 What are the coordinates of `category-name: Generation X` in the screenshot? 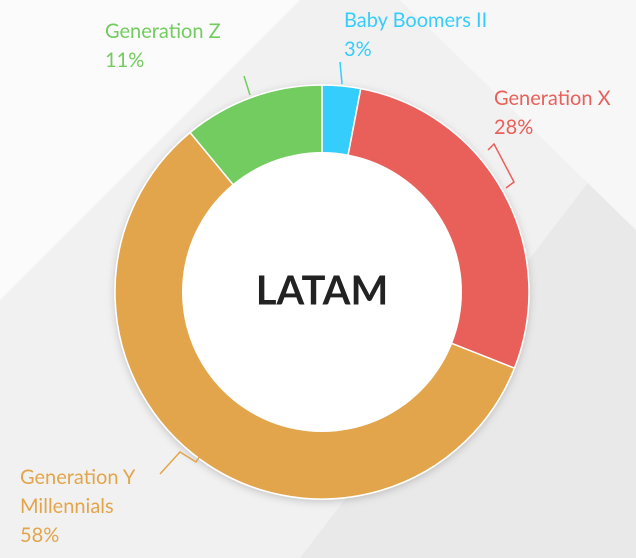 It's located at (552, 98).